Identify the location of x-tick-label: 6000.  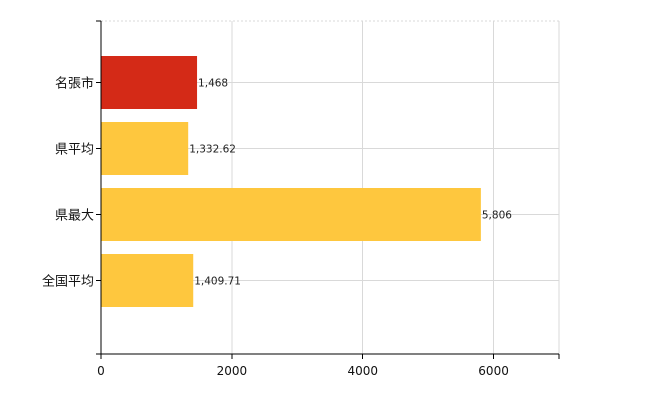
(493, 371).